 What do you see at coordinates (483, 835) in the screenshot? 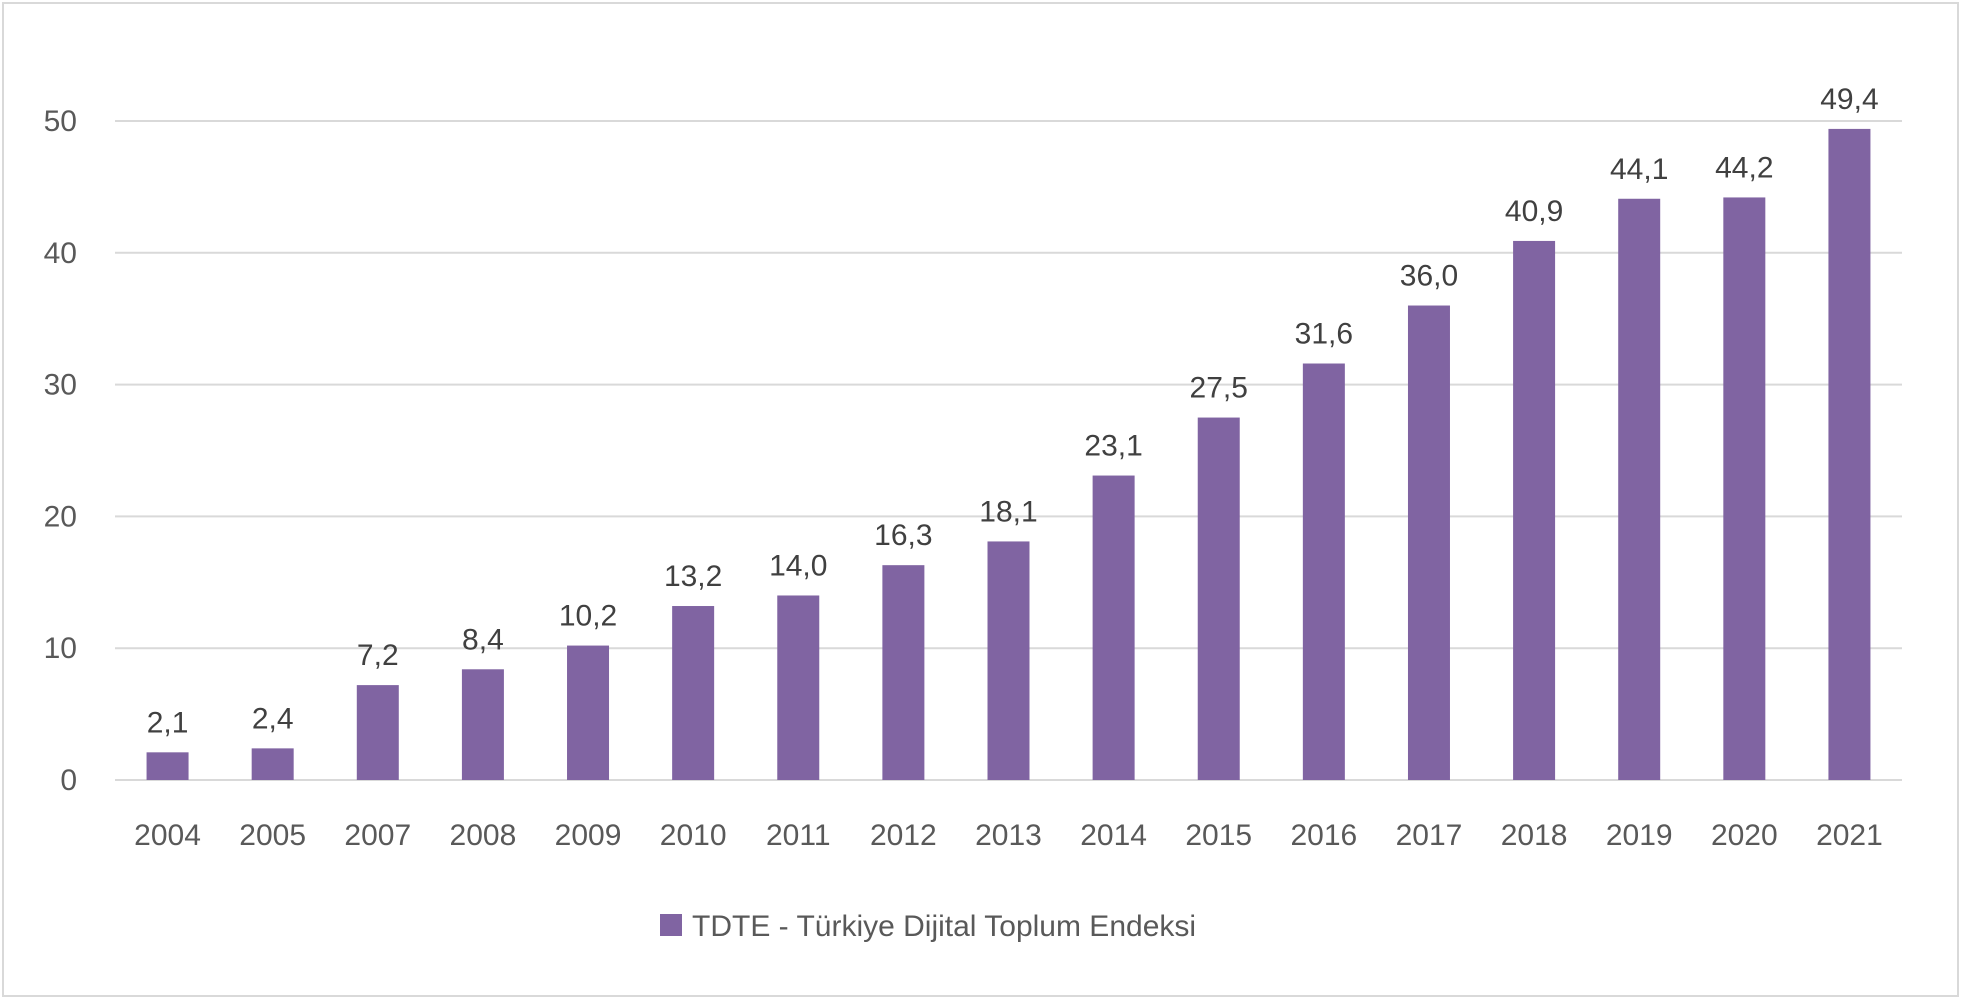
I see `x-tick-label: 2008` at bounding box center [483, 835].